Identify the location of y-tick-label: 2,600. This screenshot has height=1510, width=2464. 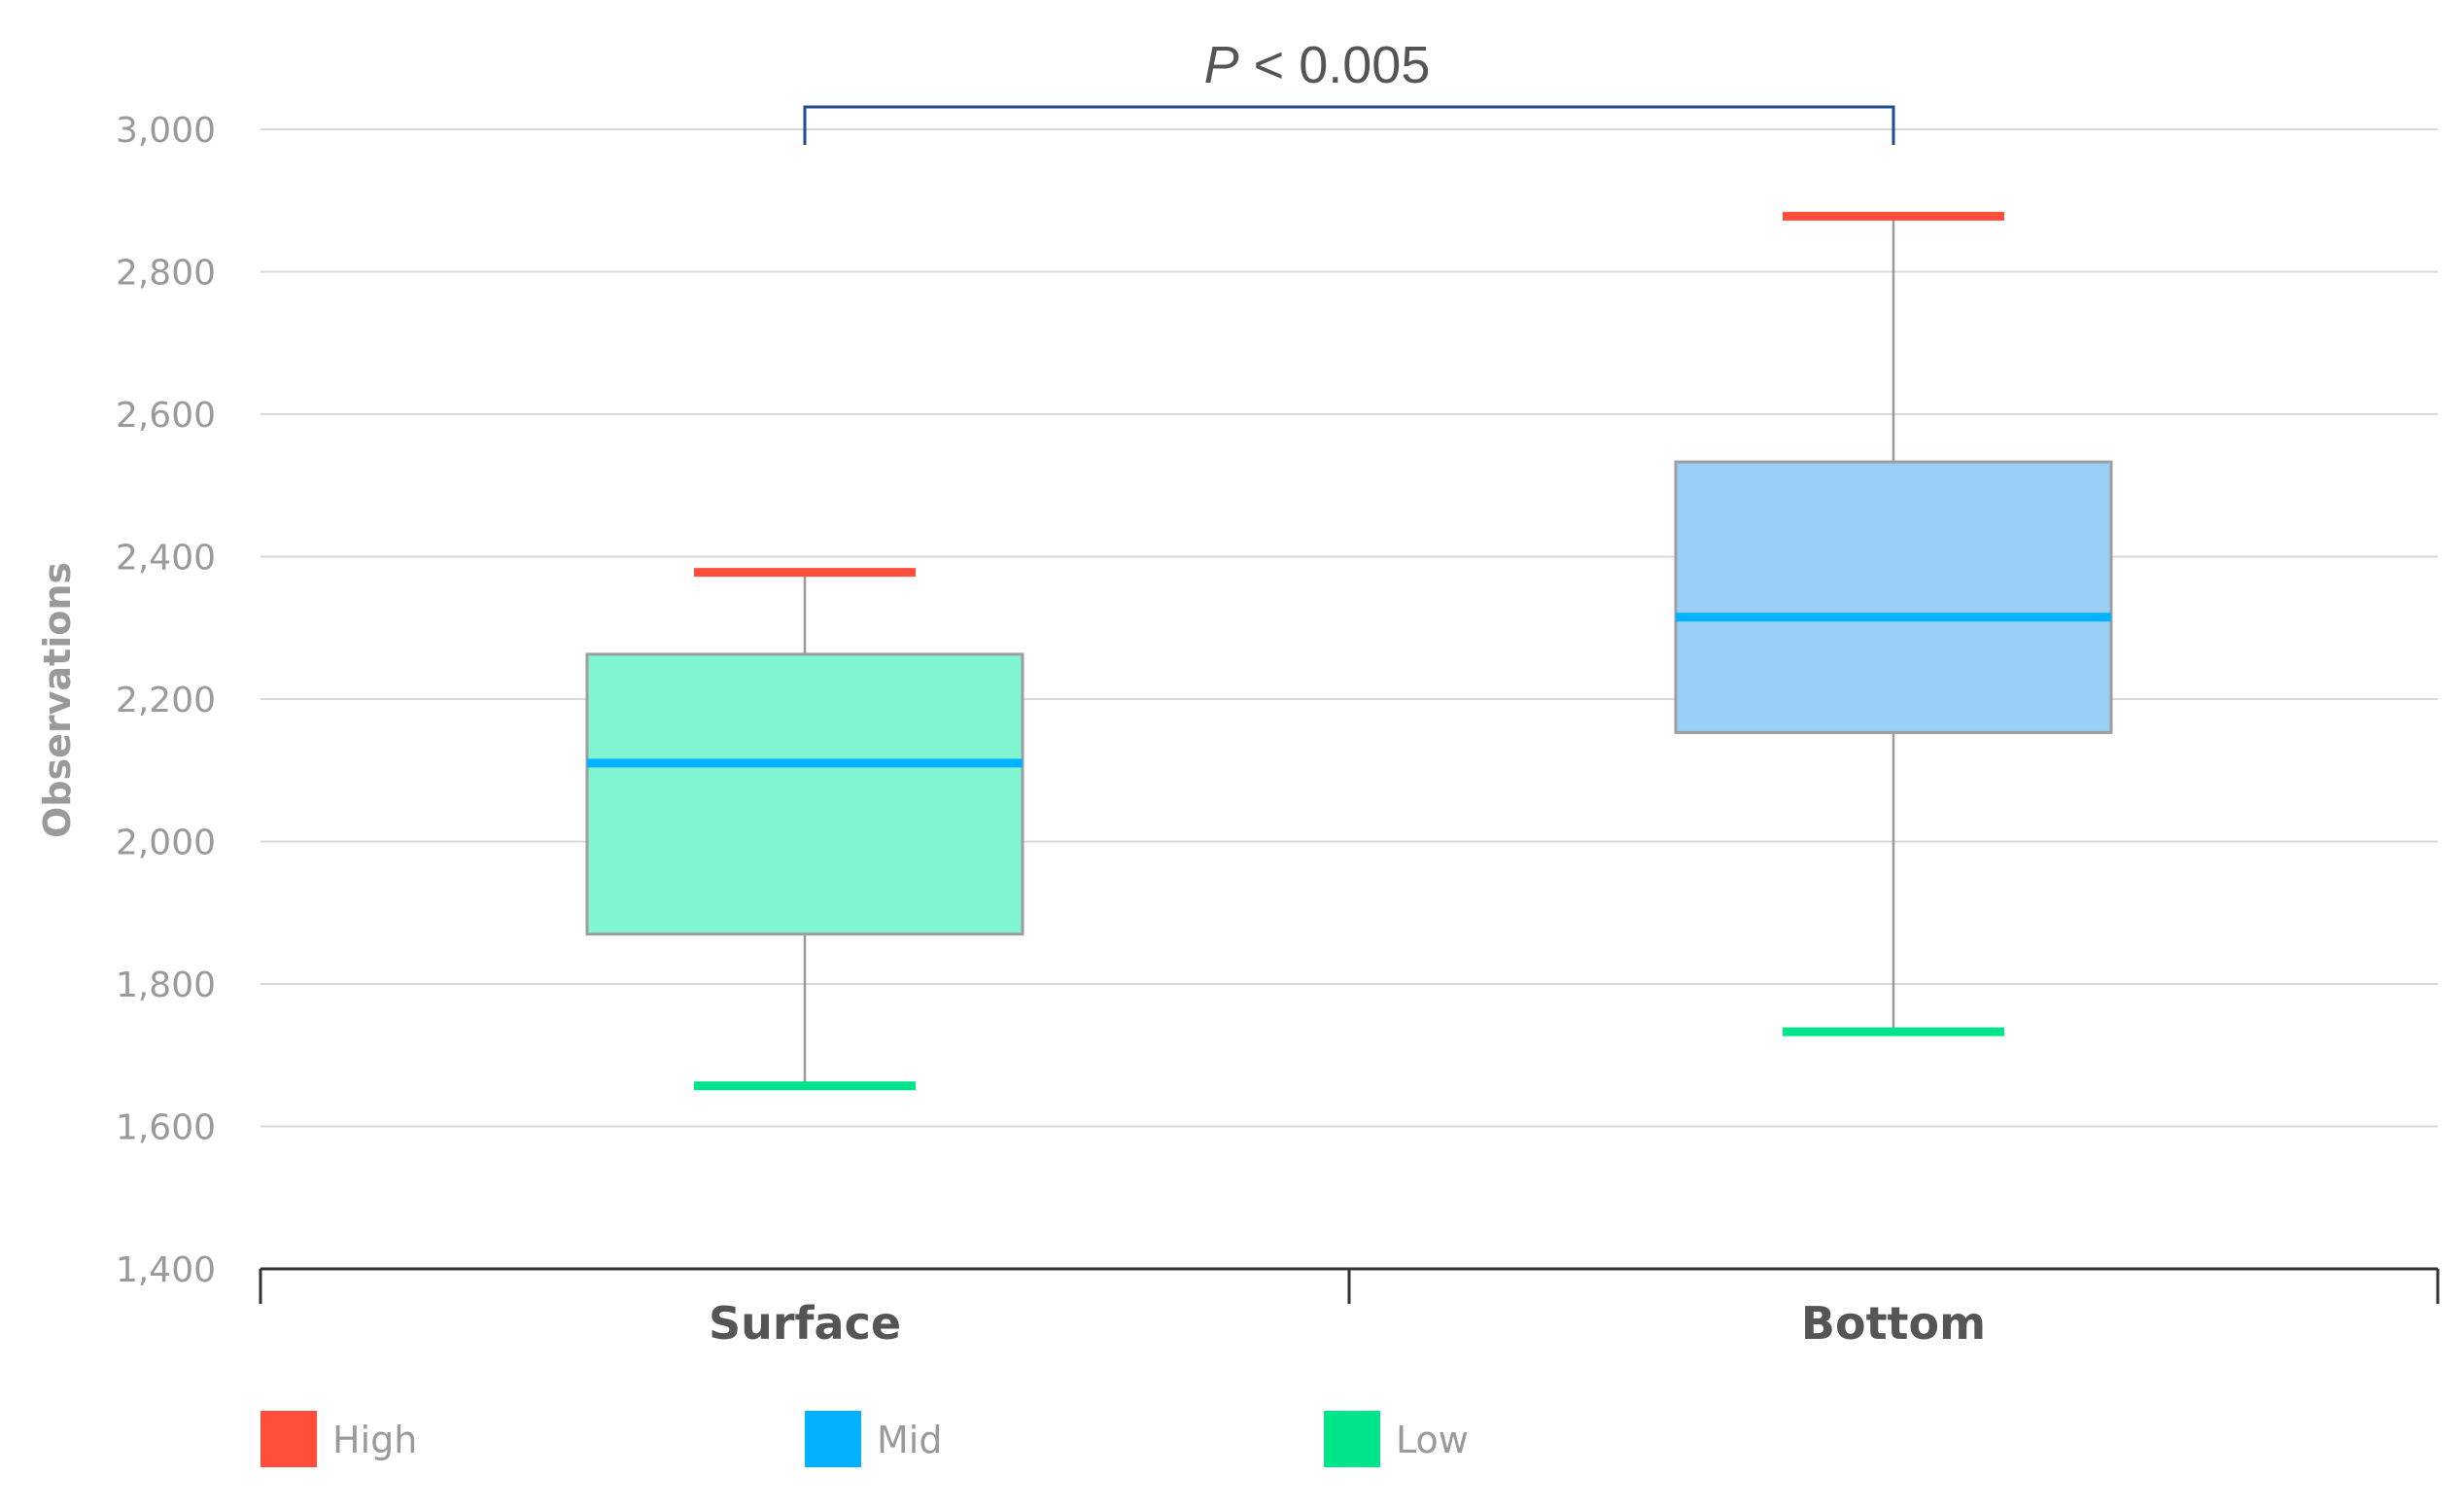
(166, 416).